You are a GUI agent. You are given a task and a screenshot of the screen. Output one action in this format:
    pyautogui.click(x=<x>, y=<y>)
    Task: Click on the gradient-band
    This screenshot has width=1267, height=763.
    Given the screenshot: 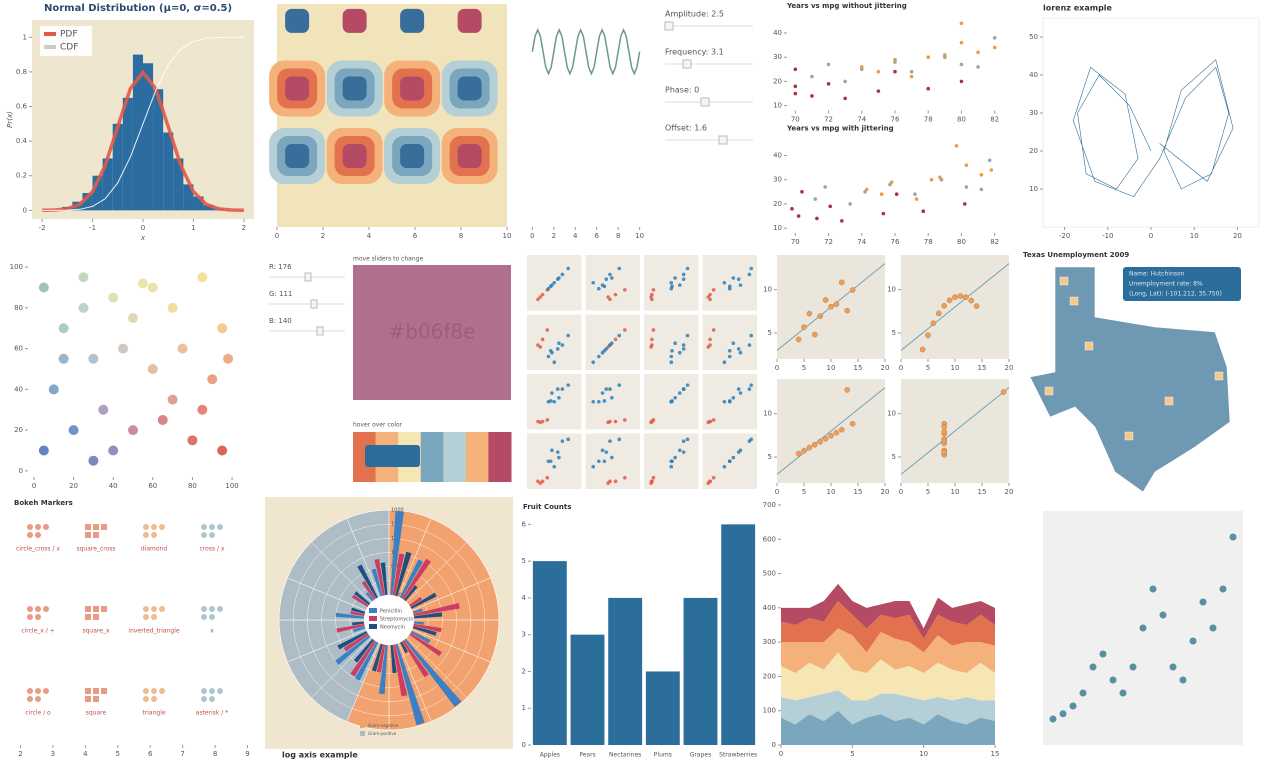 What is the action you would take?
    pyautogui.click(x=500, y=457)
    